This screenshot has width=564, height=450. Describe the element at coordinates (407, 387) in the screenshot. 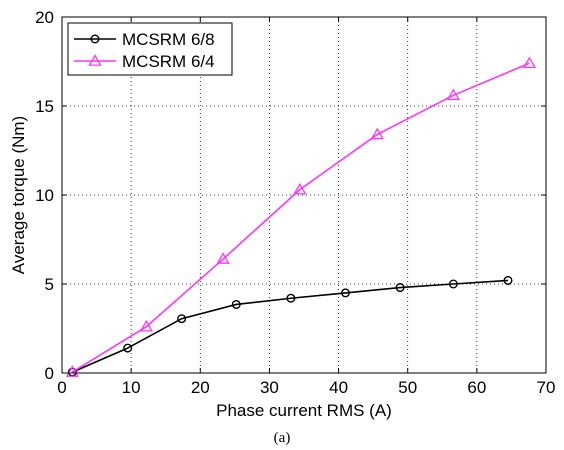

I see `x-tick-label: 50` at that location.